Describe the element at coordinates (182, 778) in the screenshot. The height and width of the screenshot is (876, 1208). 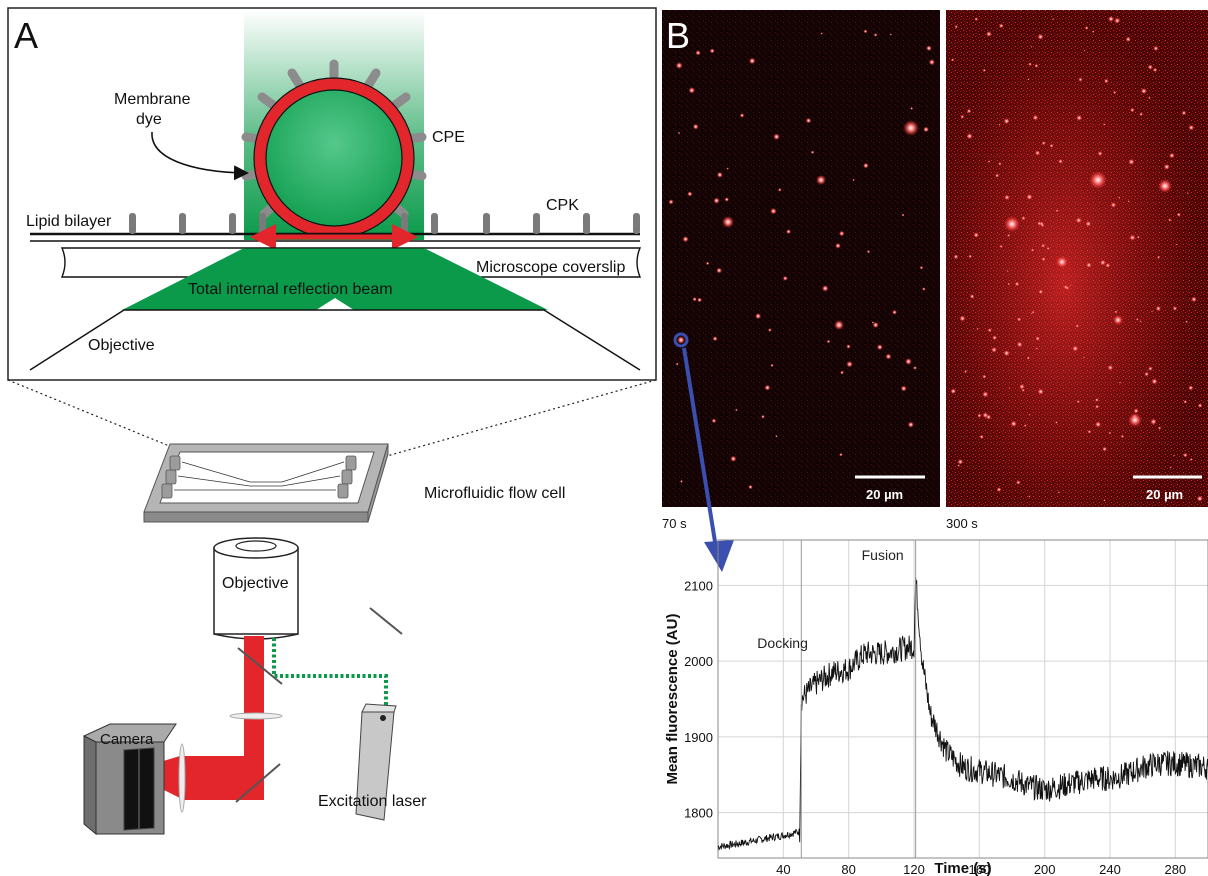
I see `lens-camera` at that location.